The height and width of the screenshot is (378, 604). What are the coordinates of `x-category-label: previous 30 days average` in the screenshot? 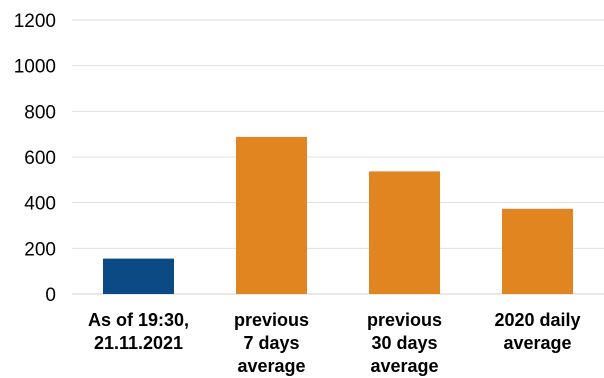 It's located at (404, 343).